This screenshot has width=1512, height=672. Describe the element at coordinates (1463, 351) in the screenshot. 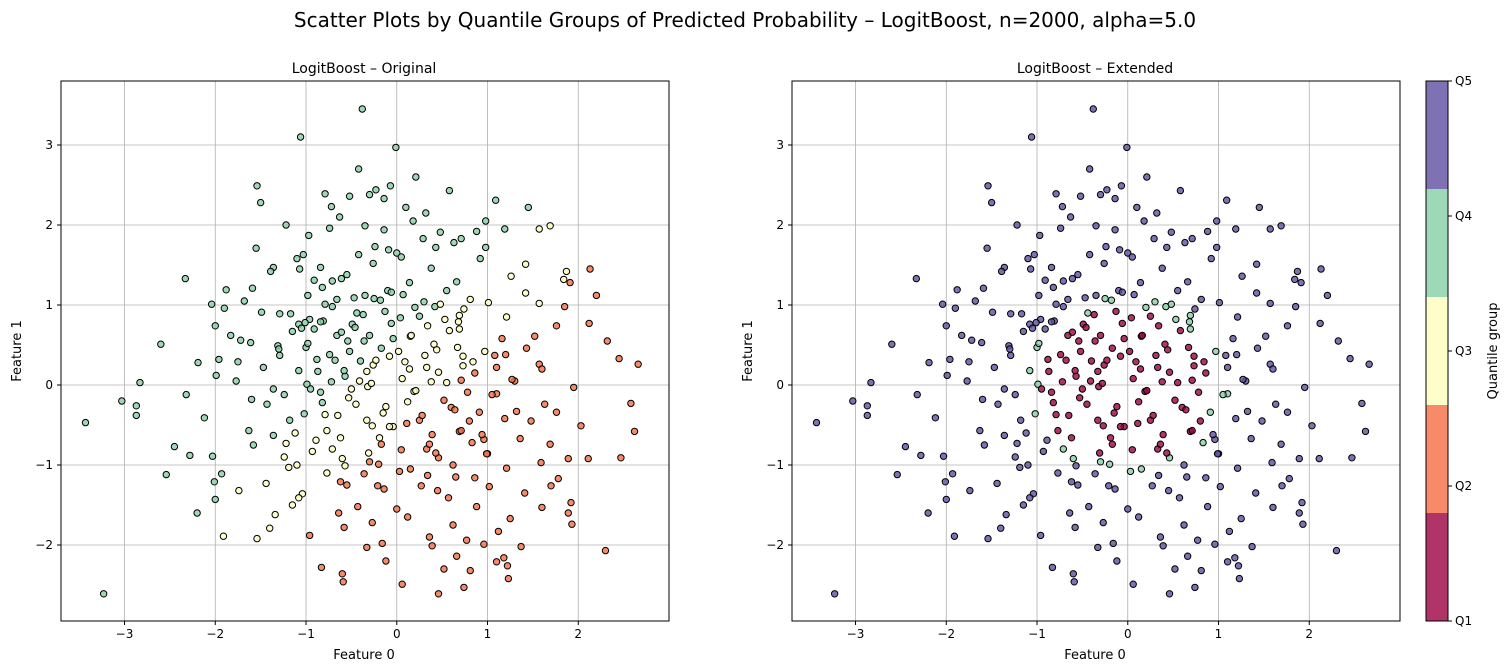

I see `colorbar: Q1 Q2 Q3 Q4 Q5 Quantile group` at that location.